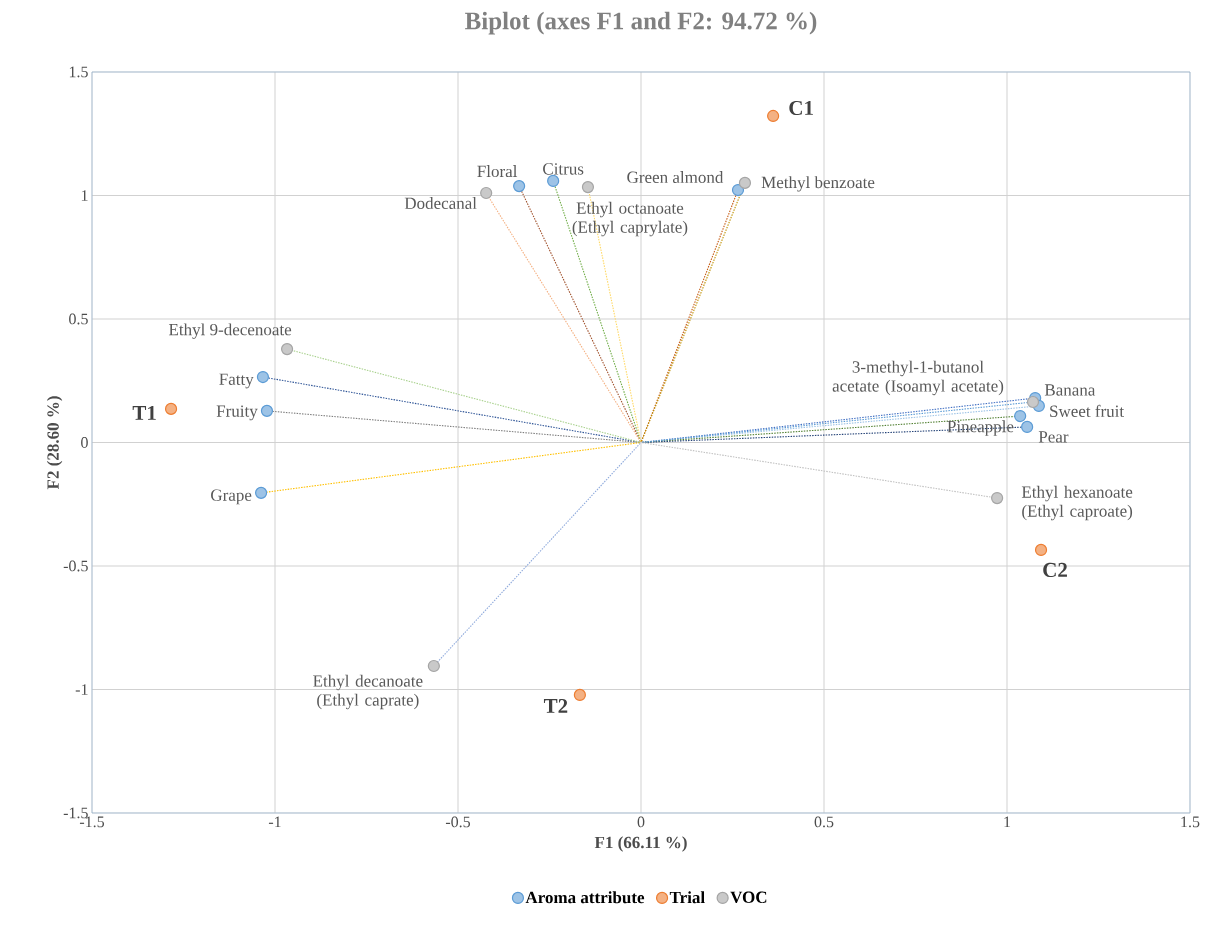 This screenshot has height=941, width=1205. What do you see at coordinates (458, 822) in the screenshot?
I see `x-tick-label: -0.5` at bounding box center [458, 822].